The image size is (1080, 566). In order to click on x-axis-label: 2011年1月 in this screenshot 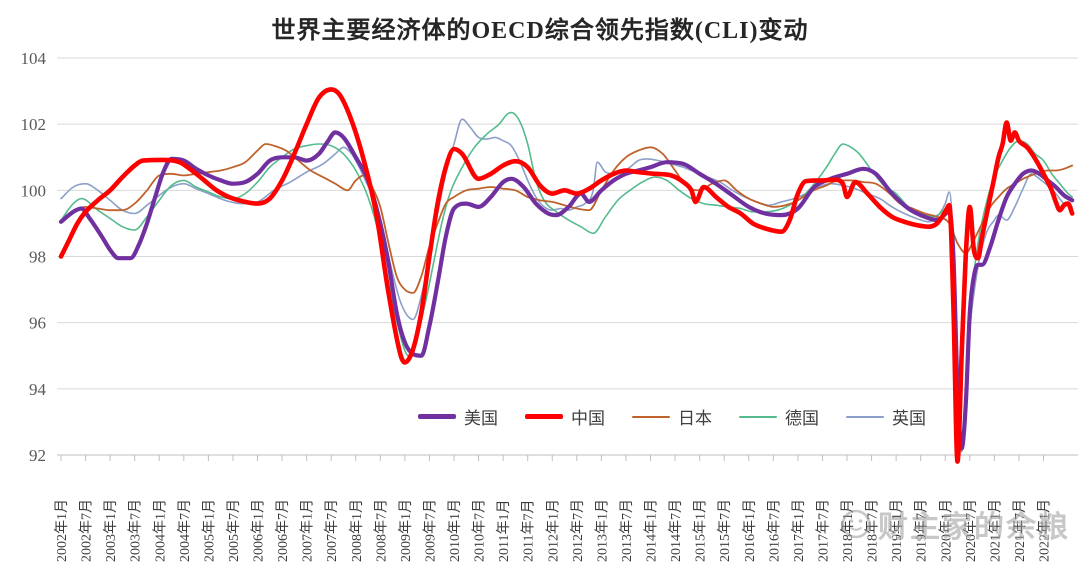, I will do `click(504, 531)`.